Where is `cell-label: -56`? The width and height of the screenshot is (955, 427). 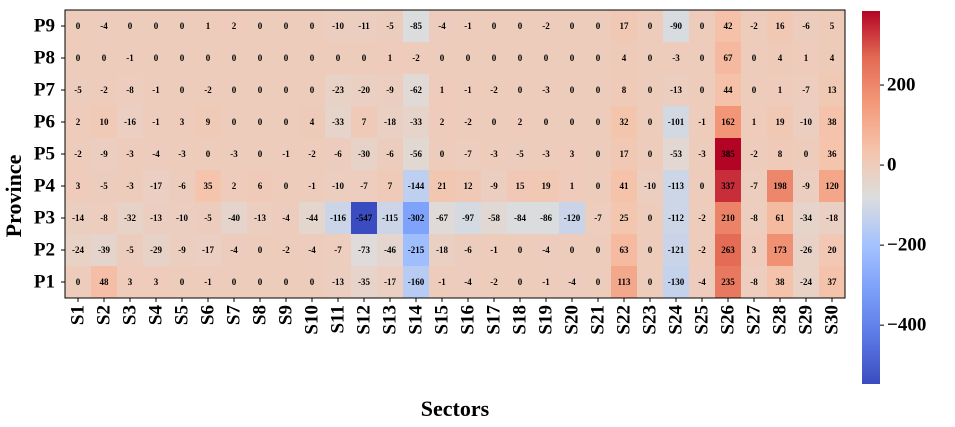 cell-label: -56 is located at coordinates (416, 154).